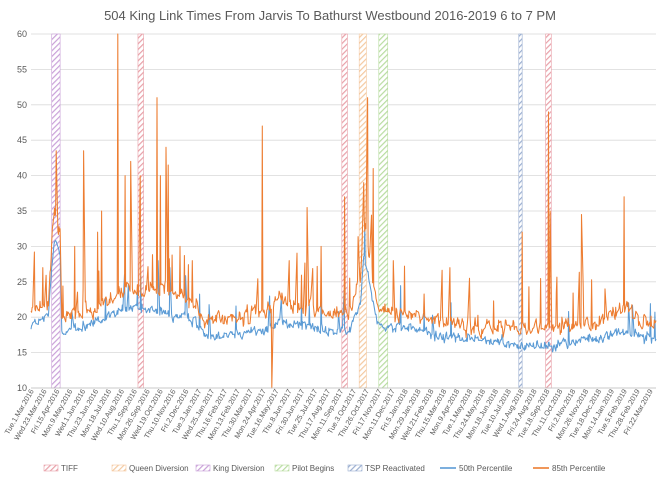 This screenshot has height=481, width=660. I want to click on y-tick-label: 15, so click(22, 353).